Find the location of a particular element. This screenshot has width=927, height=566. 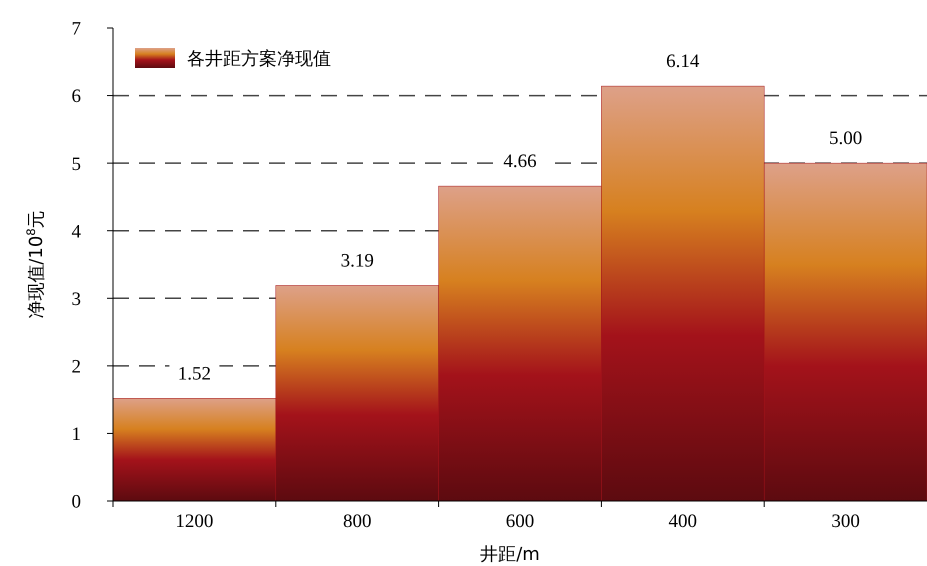

x-tick-label: 300 is located at coordinates (845, 521).